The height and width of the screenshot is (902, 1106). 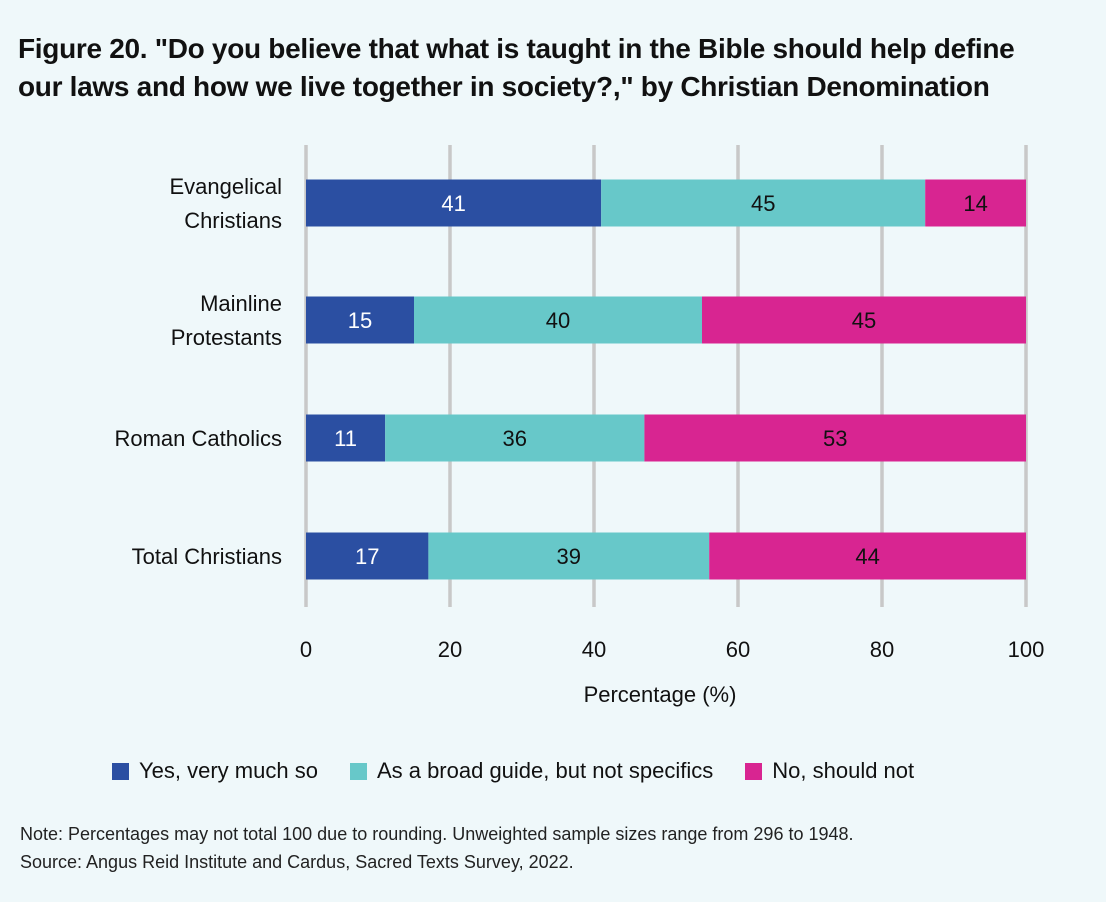 I want to click on y-axis-label: Evangelical Christians, so click(x=225, y=203).